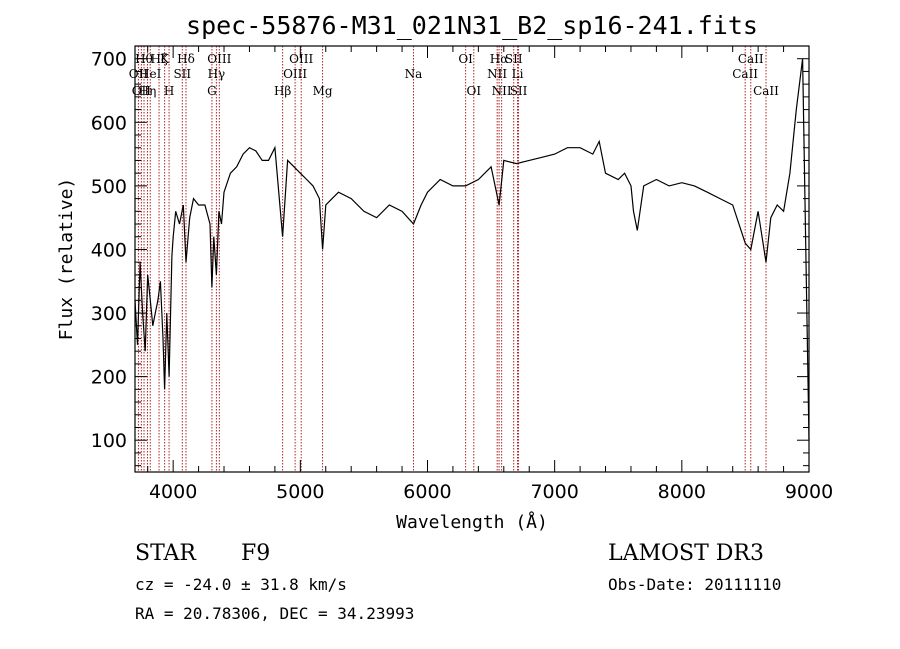 This screenshot has width=900, height=649. What do you see at coordinates (166, 553) in the screenshot?
I see `object-class: STAR` at bounding box center [166, 553].